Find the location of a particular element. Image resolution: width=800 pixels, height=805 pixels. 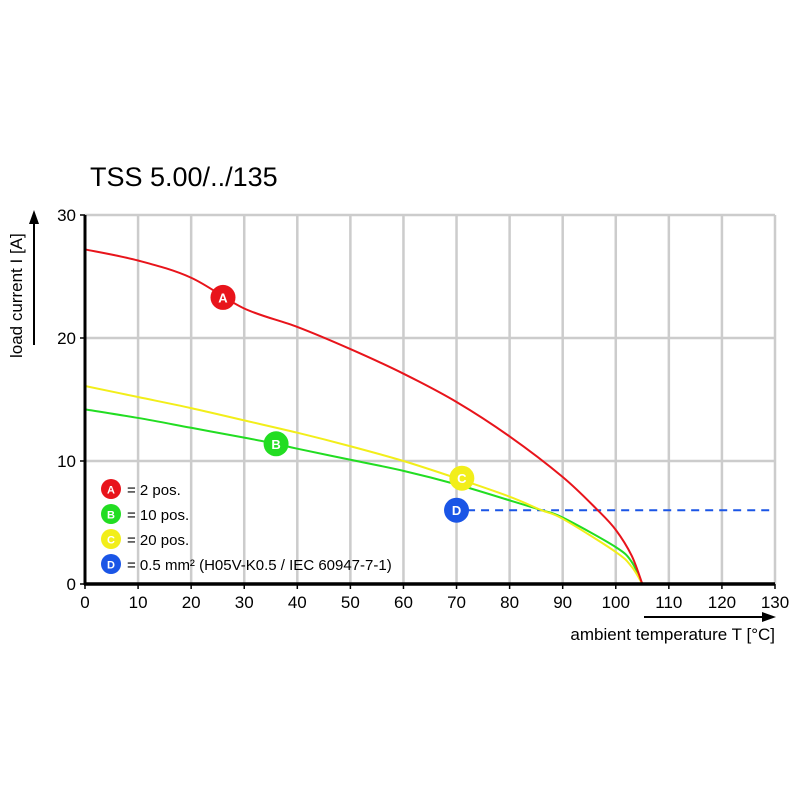

series-B-marker-label: B is located at coordinates (275, 444).